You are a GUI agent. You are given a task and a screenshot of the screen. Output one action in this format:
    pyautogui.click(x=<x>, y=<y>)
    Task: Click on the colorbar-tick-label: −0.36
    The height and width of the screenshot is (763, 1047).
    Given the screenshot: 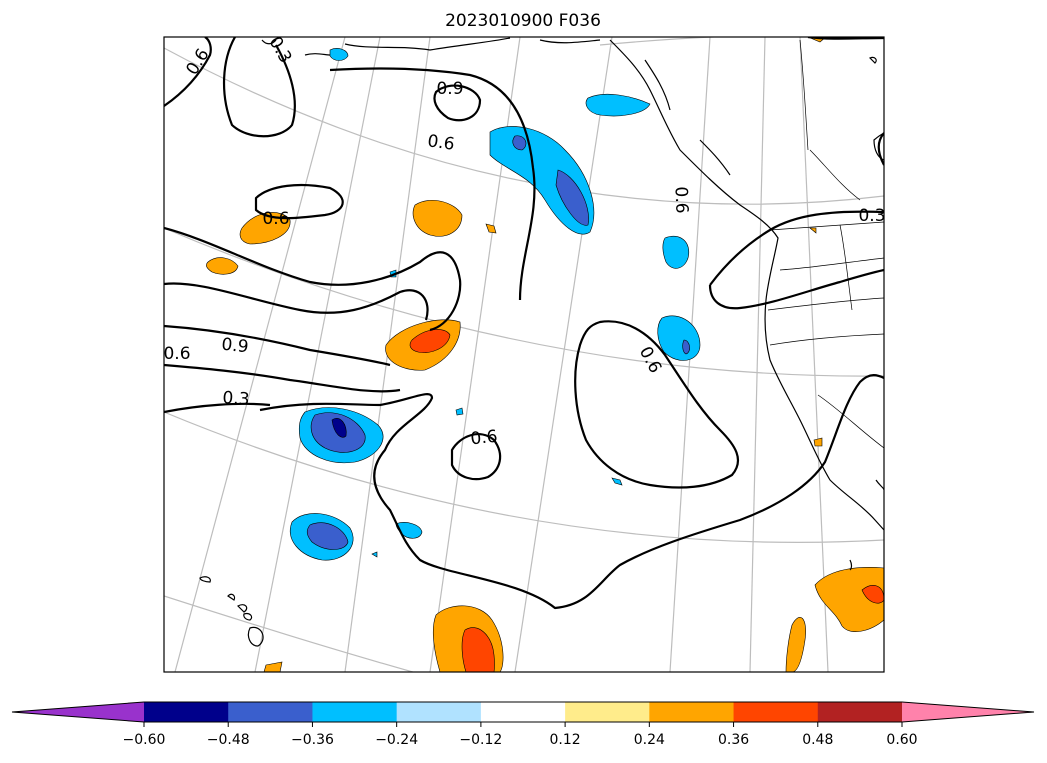 What is the action you would take?
    pyautogui.click(x=312, y=740)
    